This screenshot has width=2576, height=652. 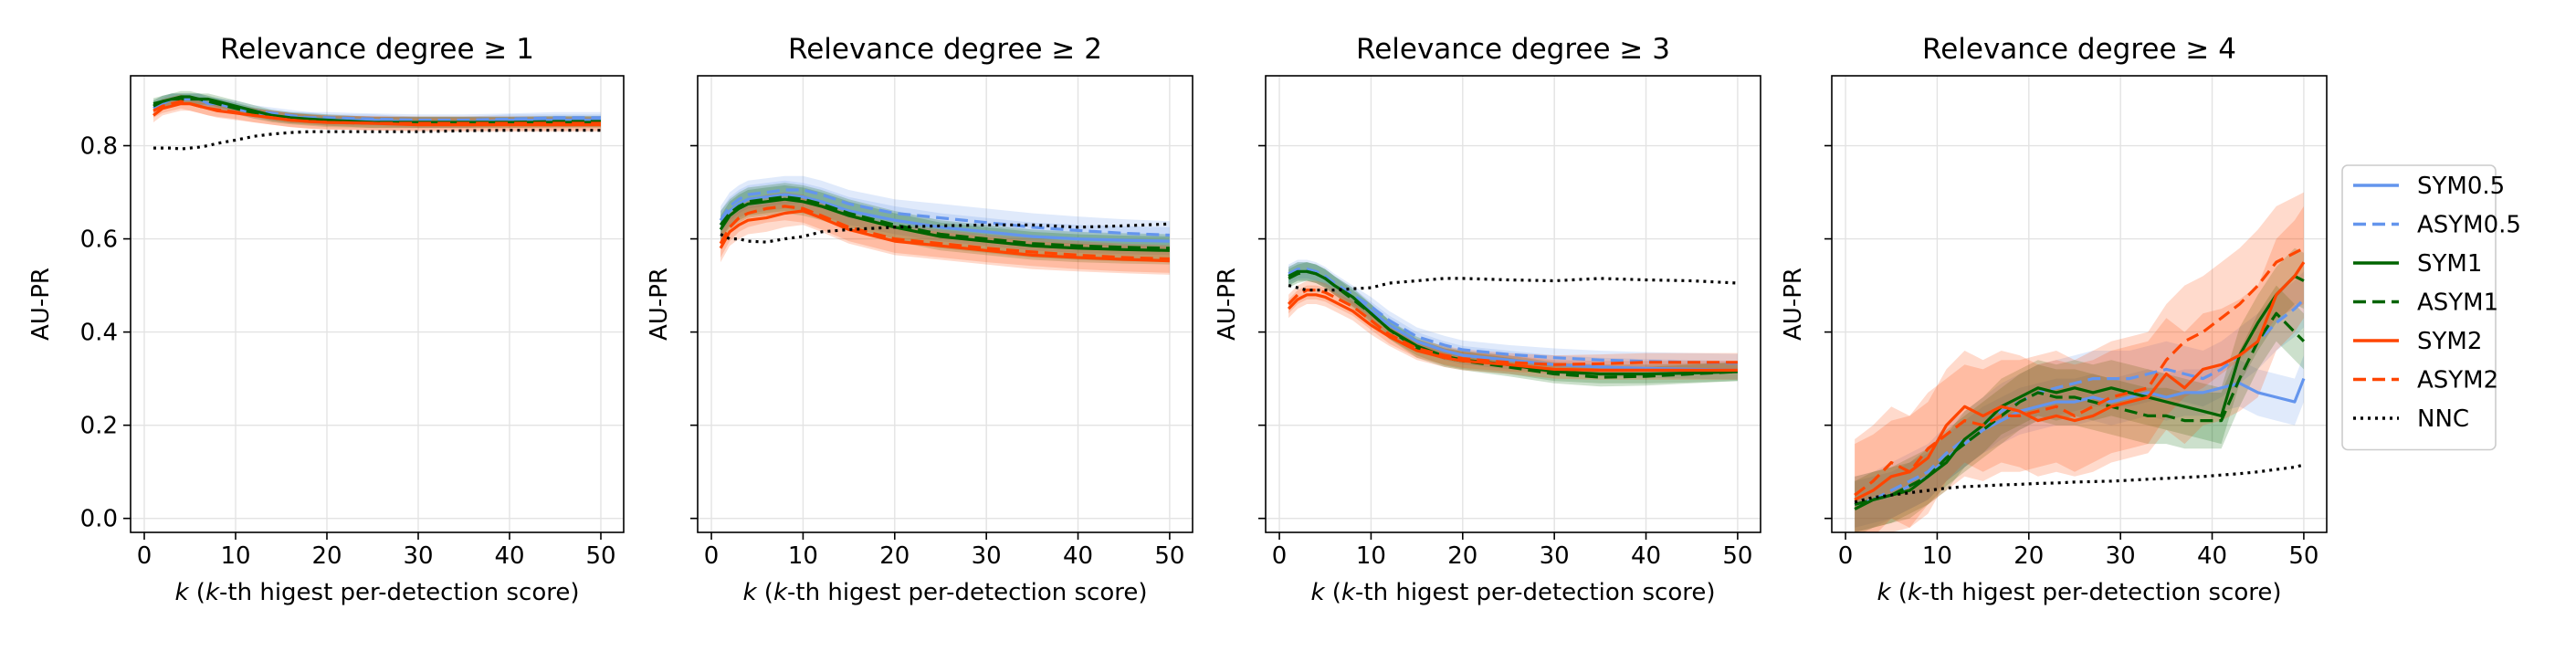 I want to click on legend-item-ASYM1: ASYM1, so click(x=2425, y=303).